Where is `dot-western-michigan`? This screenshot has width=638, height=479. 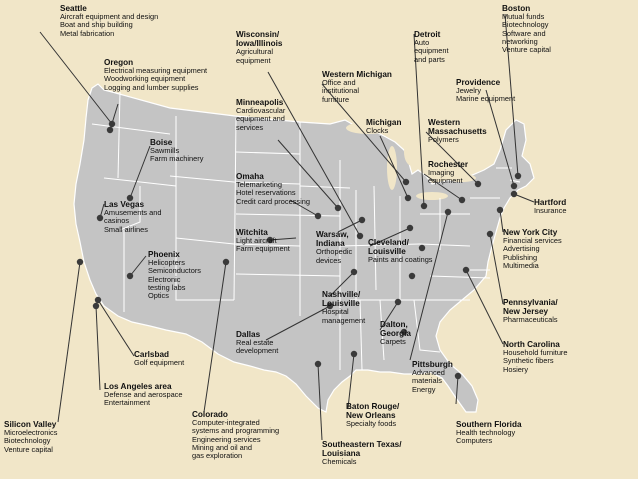 dot-western-michigan is located at coordinates (406, 182).